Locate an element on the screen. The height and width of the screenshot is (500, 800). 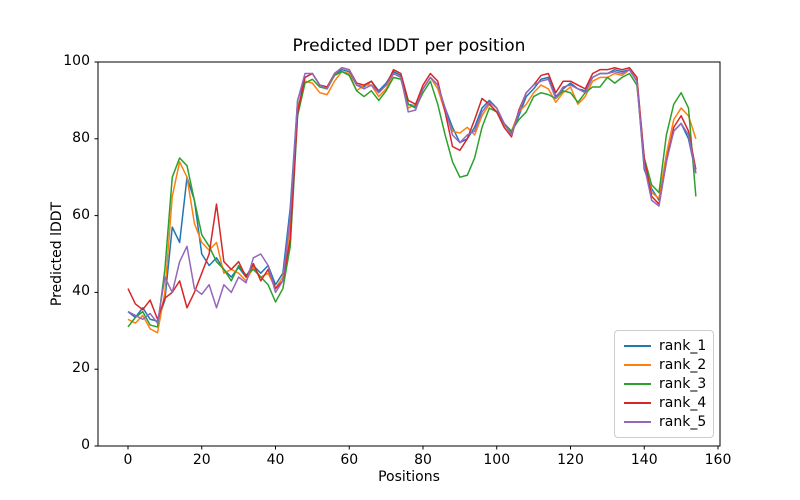
y-tick-label: 20 is located at coordinates (81, 368).